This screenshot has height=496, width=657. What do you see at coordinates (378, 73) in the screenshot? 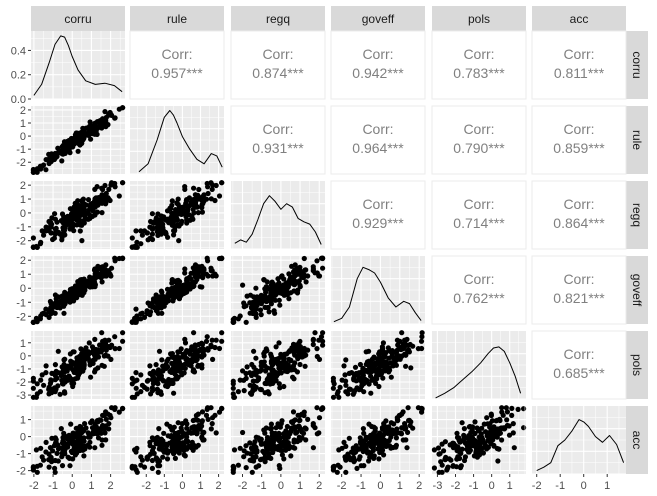
I see `corr-value-corru-goveff: 0.942***` at bounding box center [378, 73].